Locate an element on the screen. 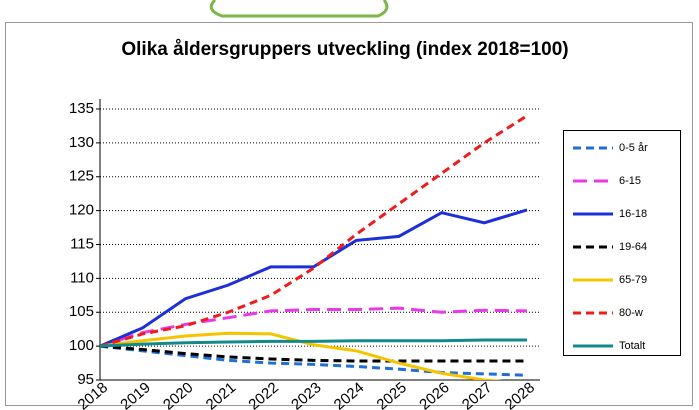 The height and width of the screenshot is (410, 699). legend-label: Totalt is located at coordinates (632, 346).